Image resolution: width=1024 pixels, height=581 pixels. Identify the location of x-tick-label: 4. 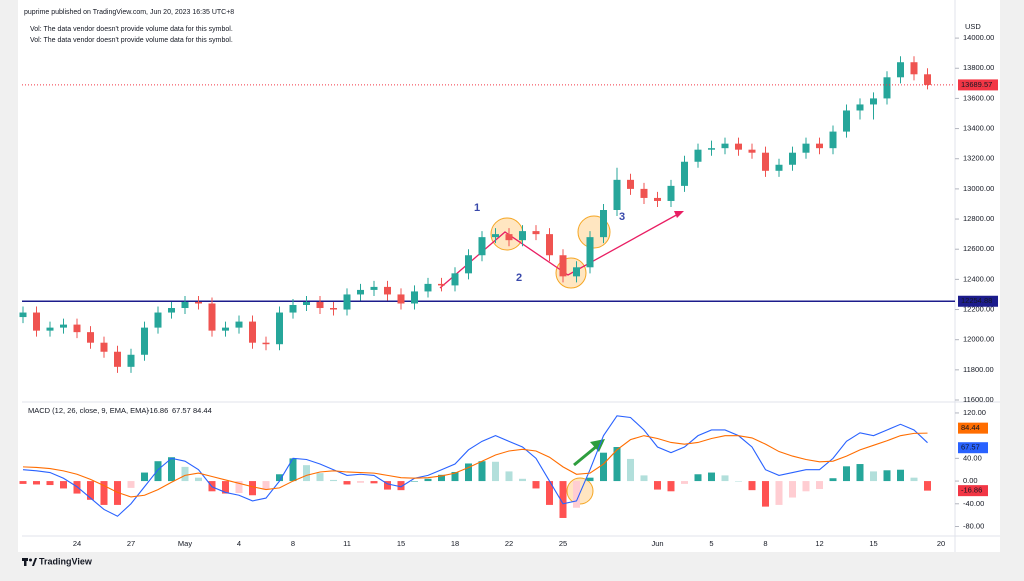
(239, 543).